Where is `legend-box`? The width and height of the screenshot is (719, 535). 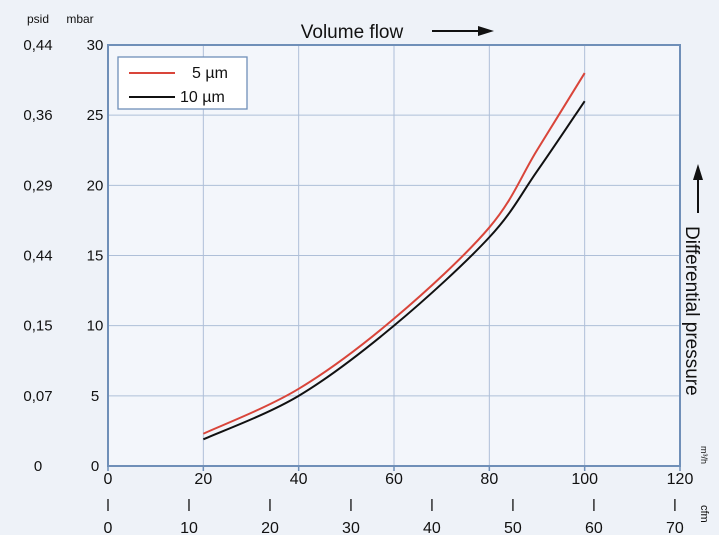
legend-box is located at coordinates (182, 83).